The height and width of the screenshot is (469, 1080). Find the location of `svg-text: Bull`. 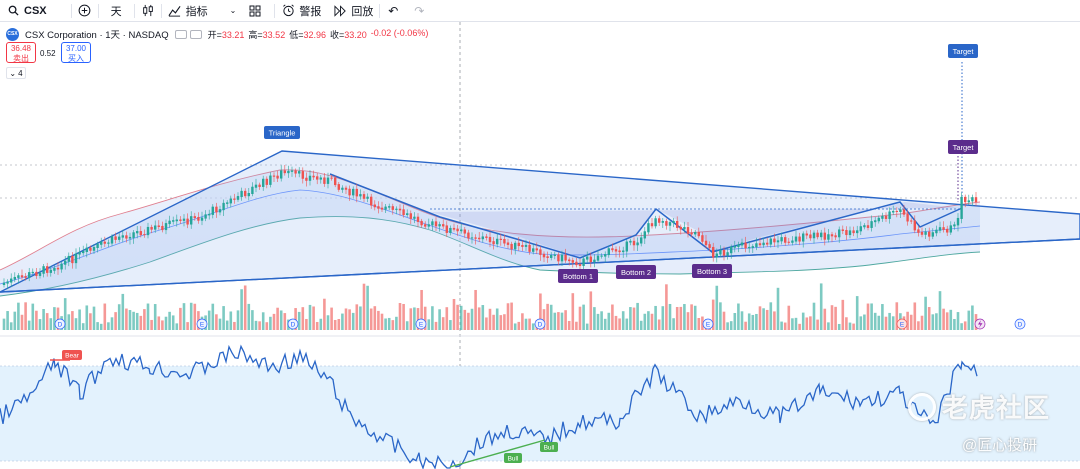

svg-text: Bull is located at coordinates (549, 448).